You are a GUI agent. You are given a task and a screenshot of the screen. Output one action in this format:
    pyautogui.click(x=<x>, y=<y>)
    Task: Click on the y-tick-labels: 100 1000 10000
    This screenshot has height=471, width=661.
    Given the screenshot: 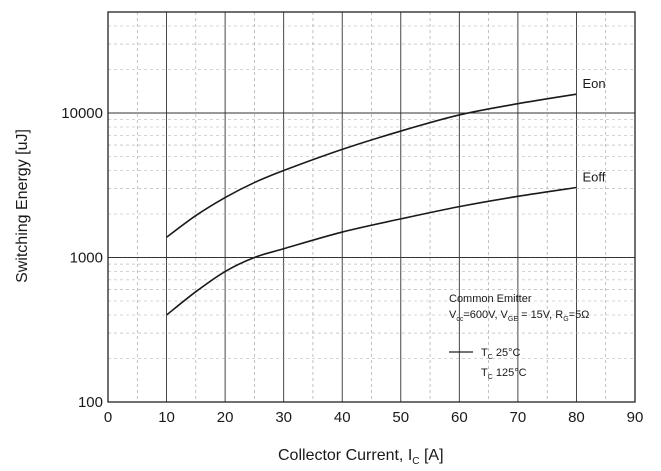 What is the action you would take?
    pyautogui.click(x=82, y=258)
    